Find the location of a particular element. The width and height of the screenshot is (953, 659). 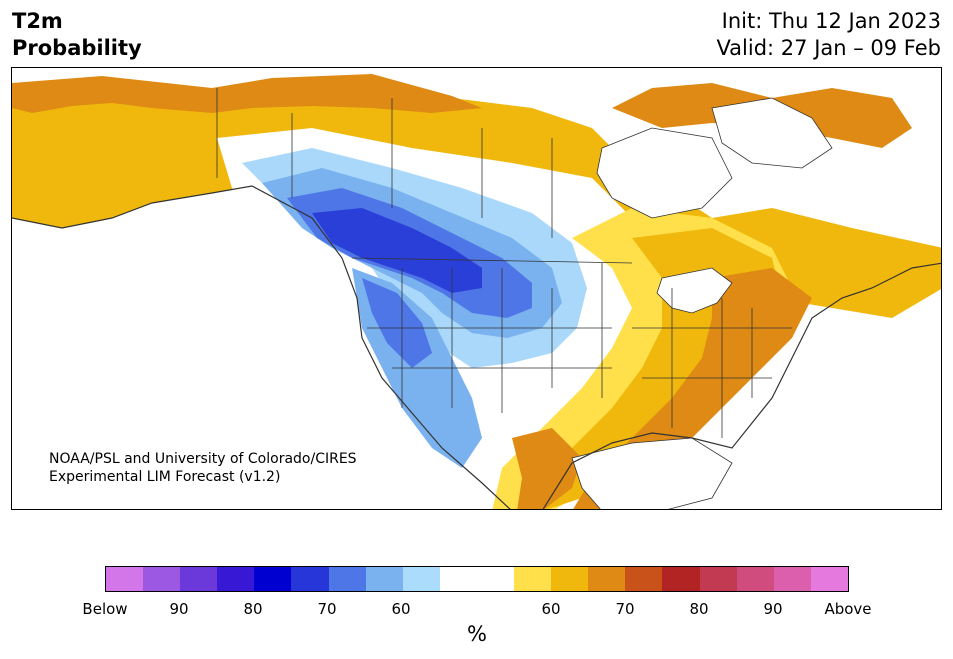

colorbar-unit: % is located at coordinates (477, 634).